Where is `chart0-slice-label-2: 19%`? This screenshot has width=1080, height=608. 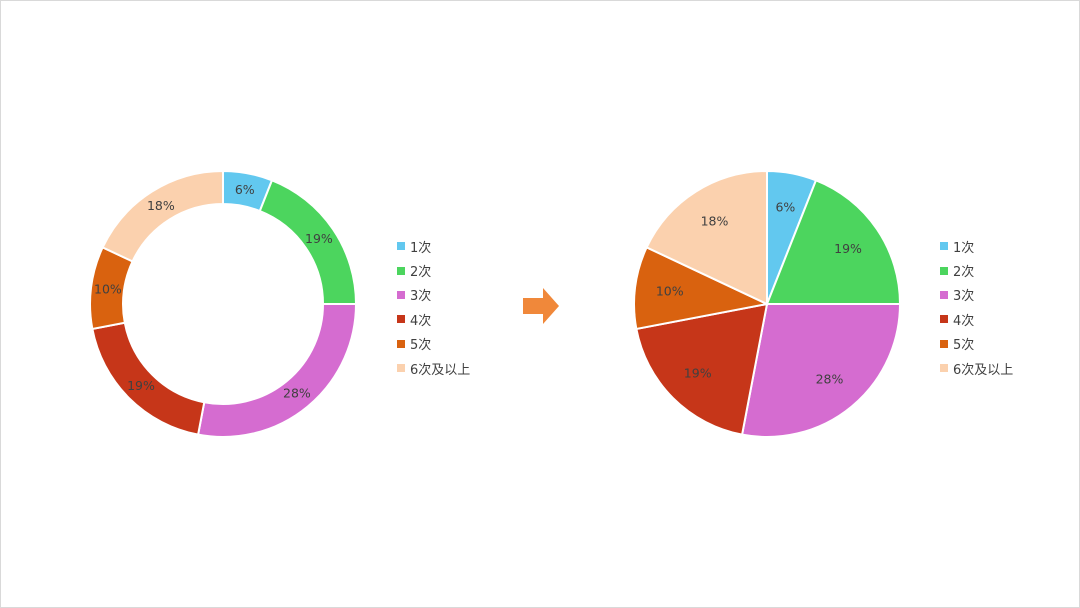 chart0-slice-label-2: 19% is located at coordinates (319, 238).